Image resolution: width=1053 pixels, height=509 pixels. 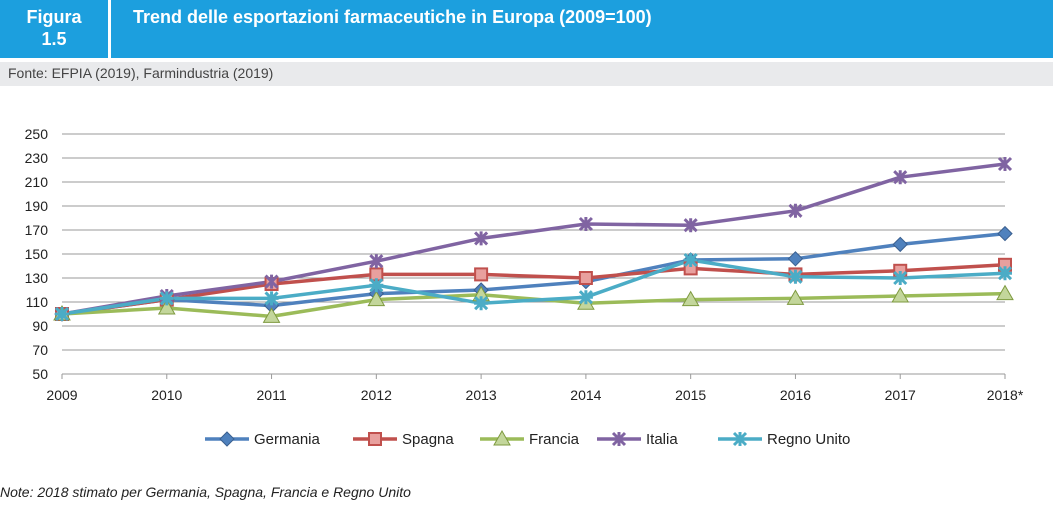 What do you see at coordinates (227, 439) in the screenshot?
I see `legend-marker-germania` at bounding box center [227, 439].